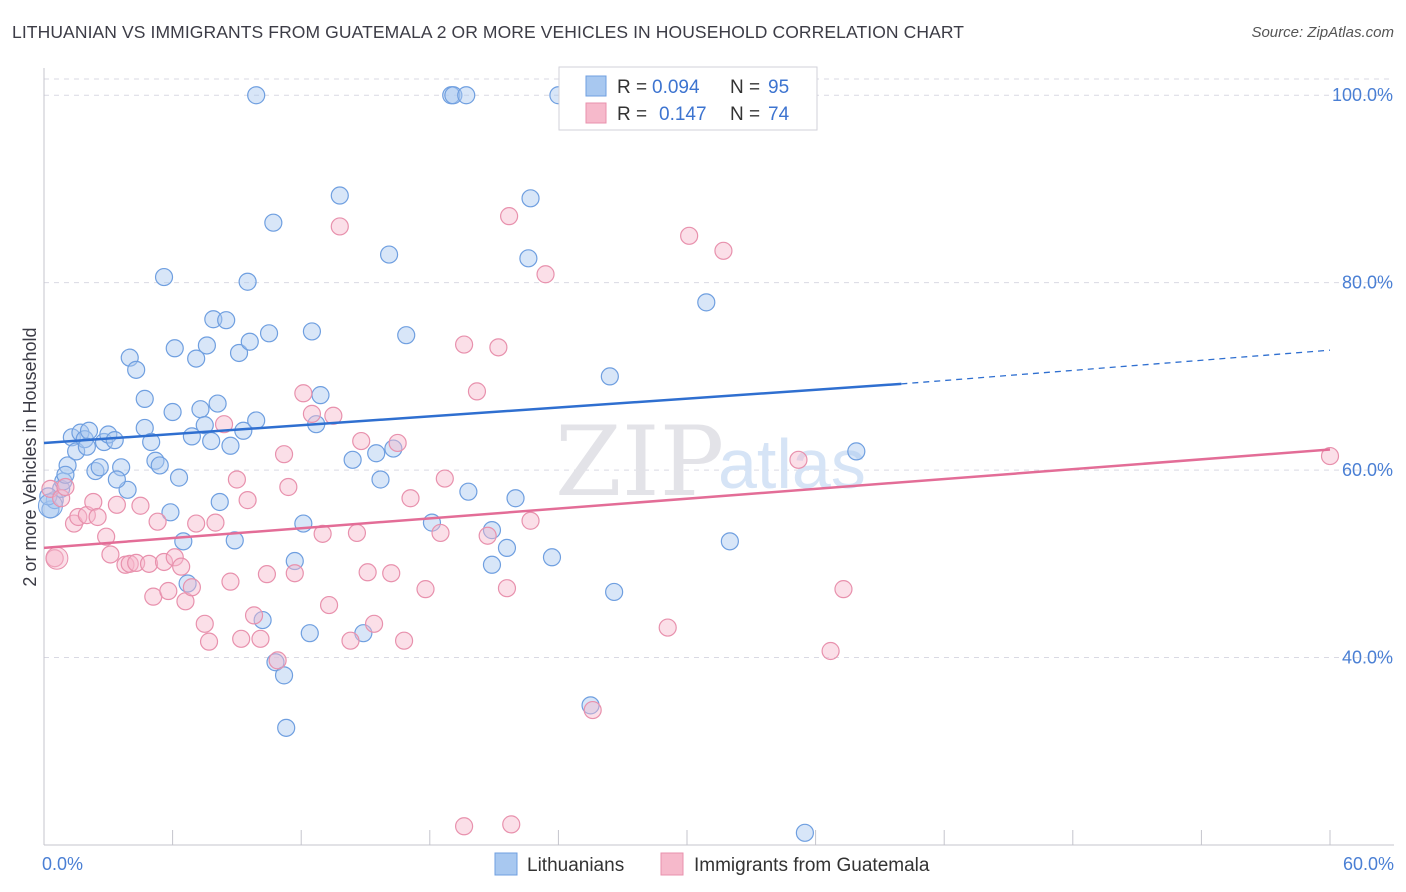 The image size is (1406, 892). I want to click on legend-n-value-1: 95, so click(778, 87).